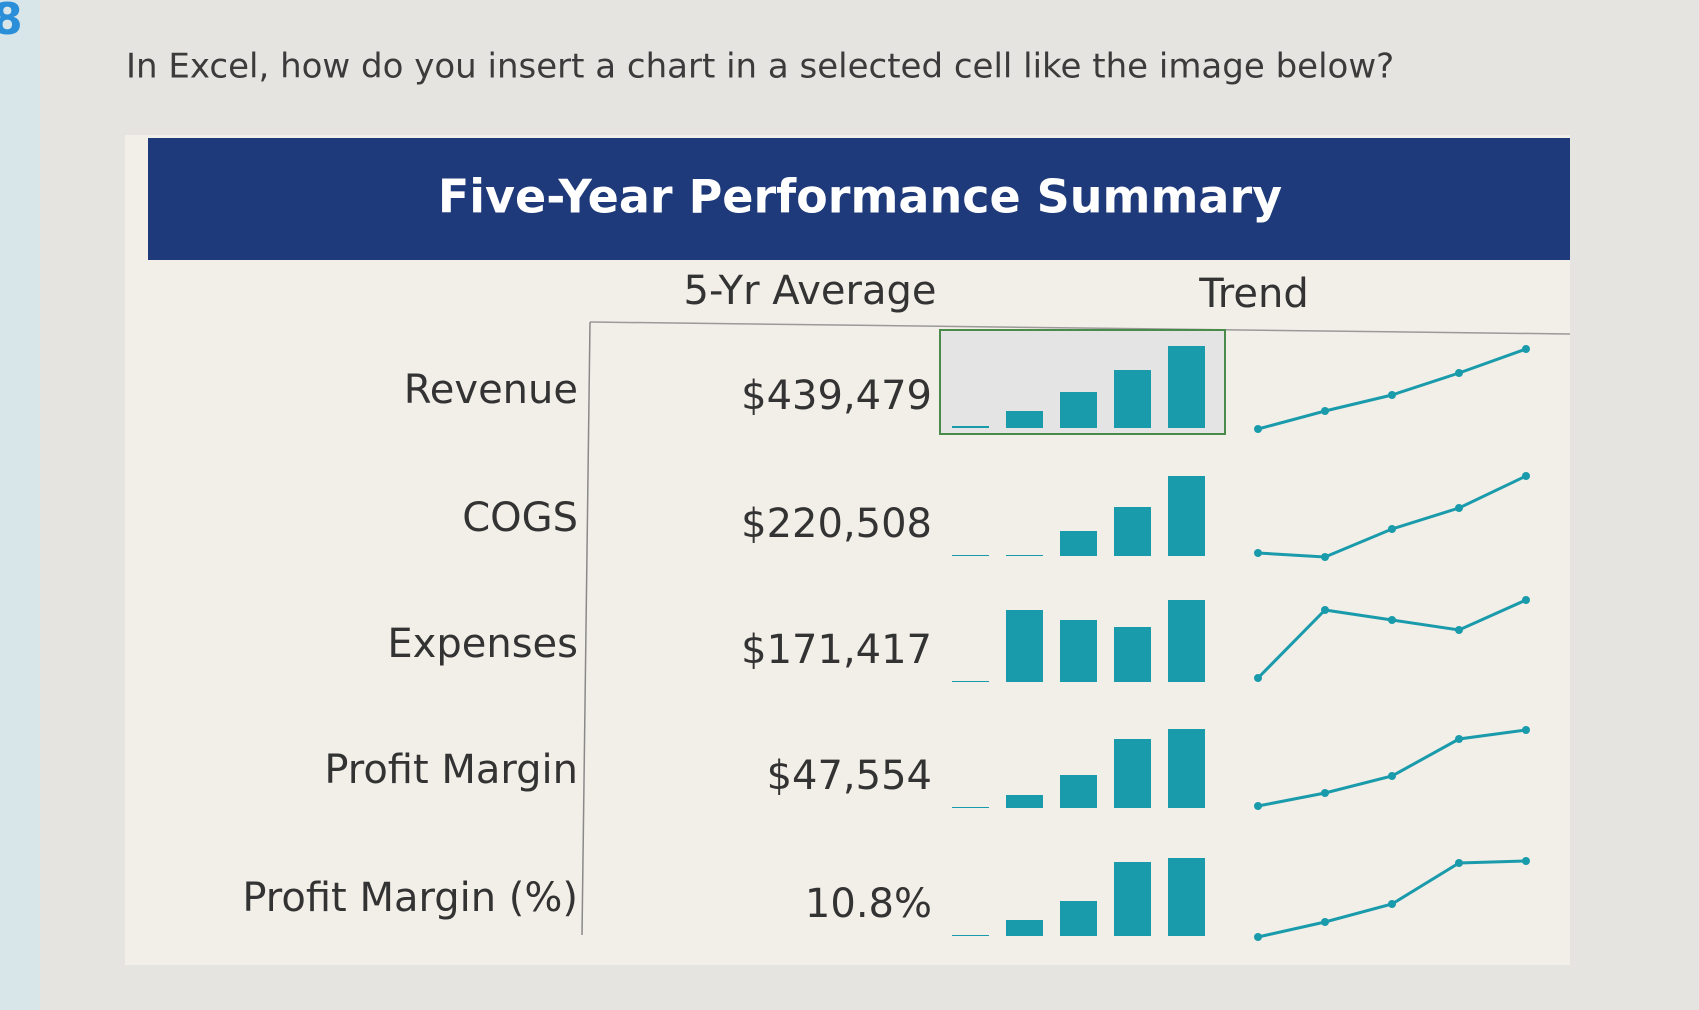  Describe the element at coordinates (810, 291) in the screenshot. I see `column-header: 5-Yr Average` at that location.